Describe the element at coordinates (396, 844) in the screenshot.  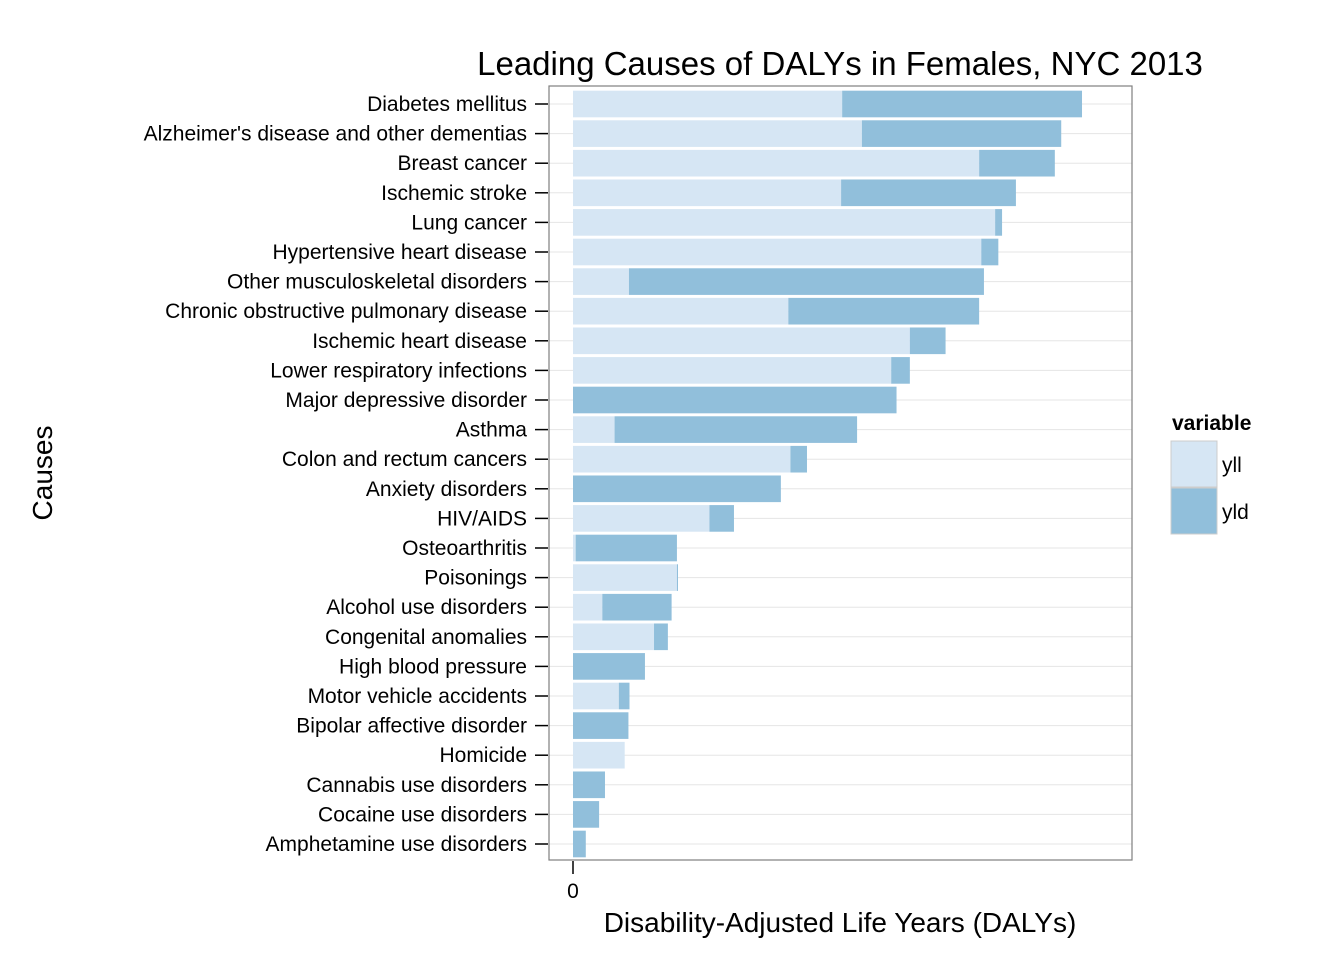
I see `y-tick-label-amphetamine-use-disorders: Amphetamine use disorders` at that location.